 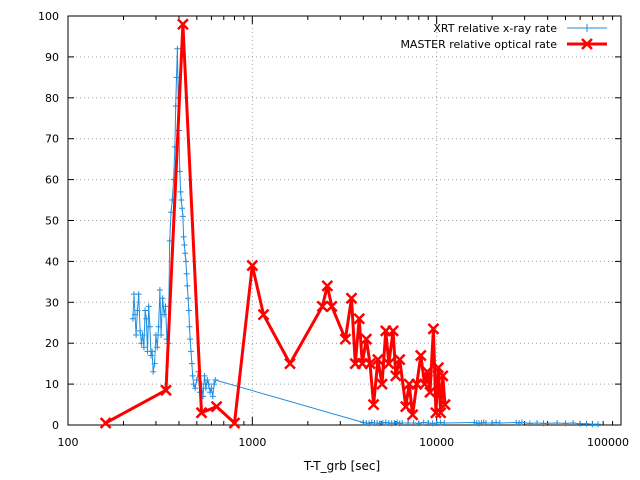 I want to click on y-tick-label: 100, so click(x=48, y=16).